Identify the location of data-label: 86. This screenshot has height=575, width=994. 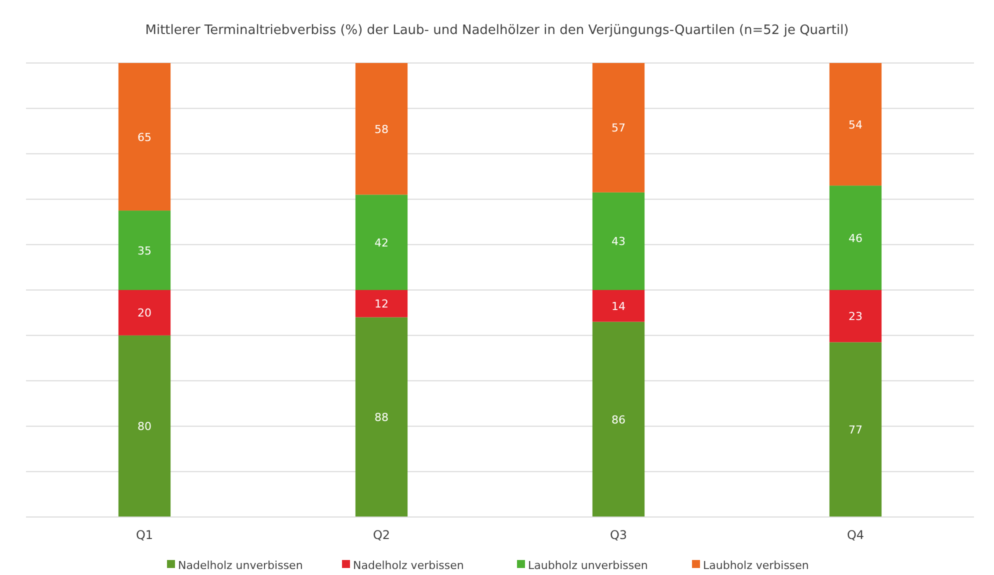
(619, 419).